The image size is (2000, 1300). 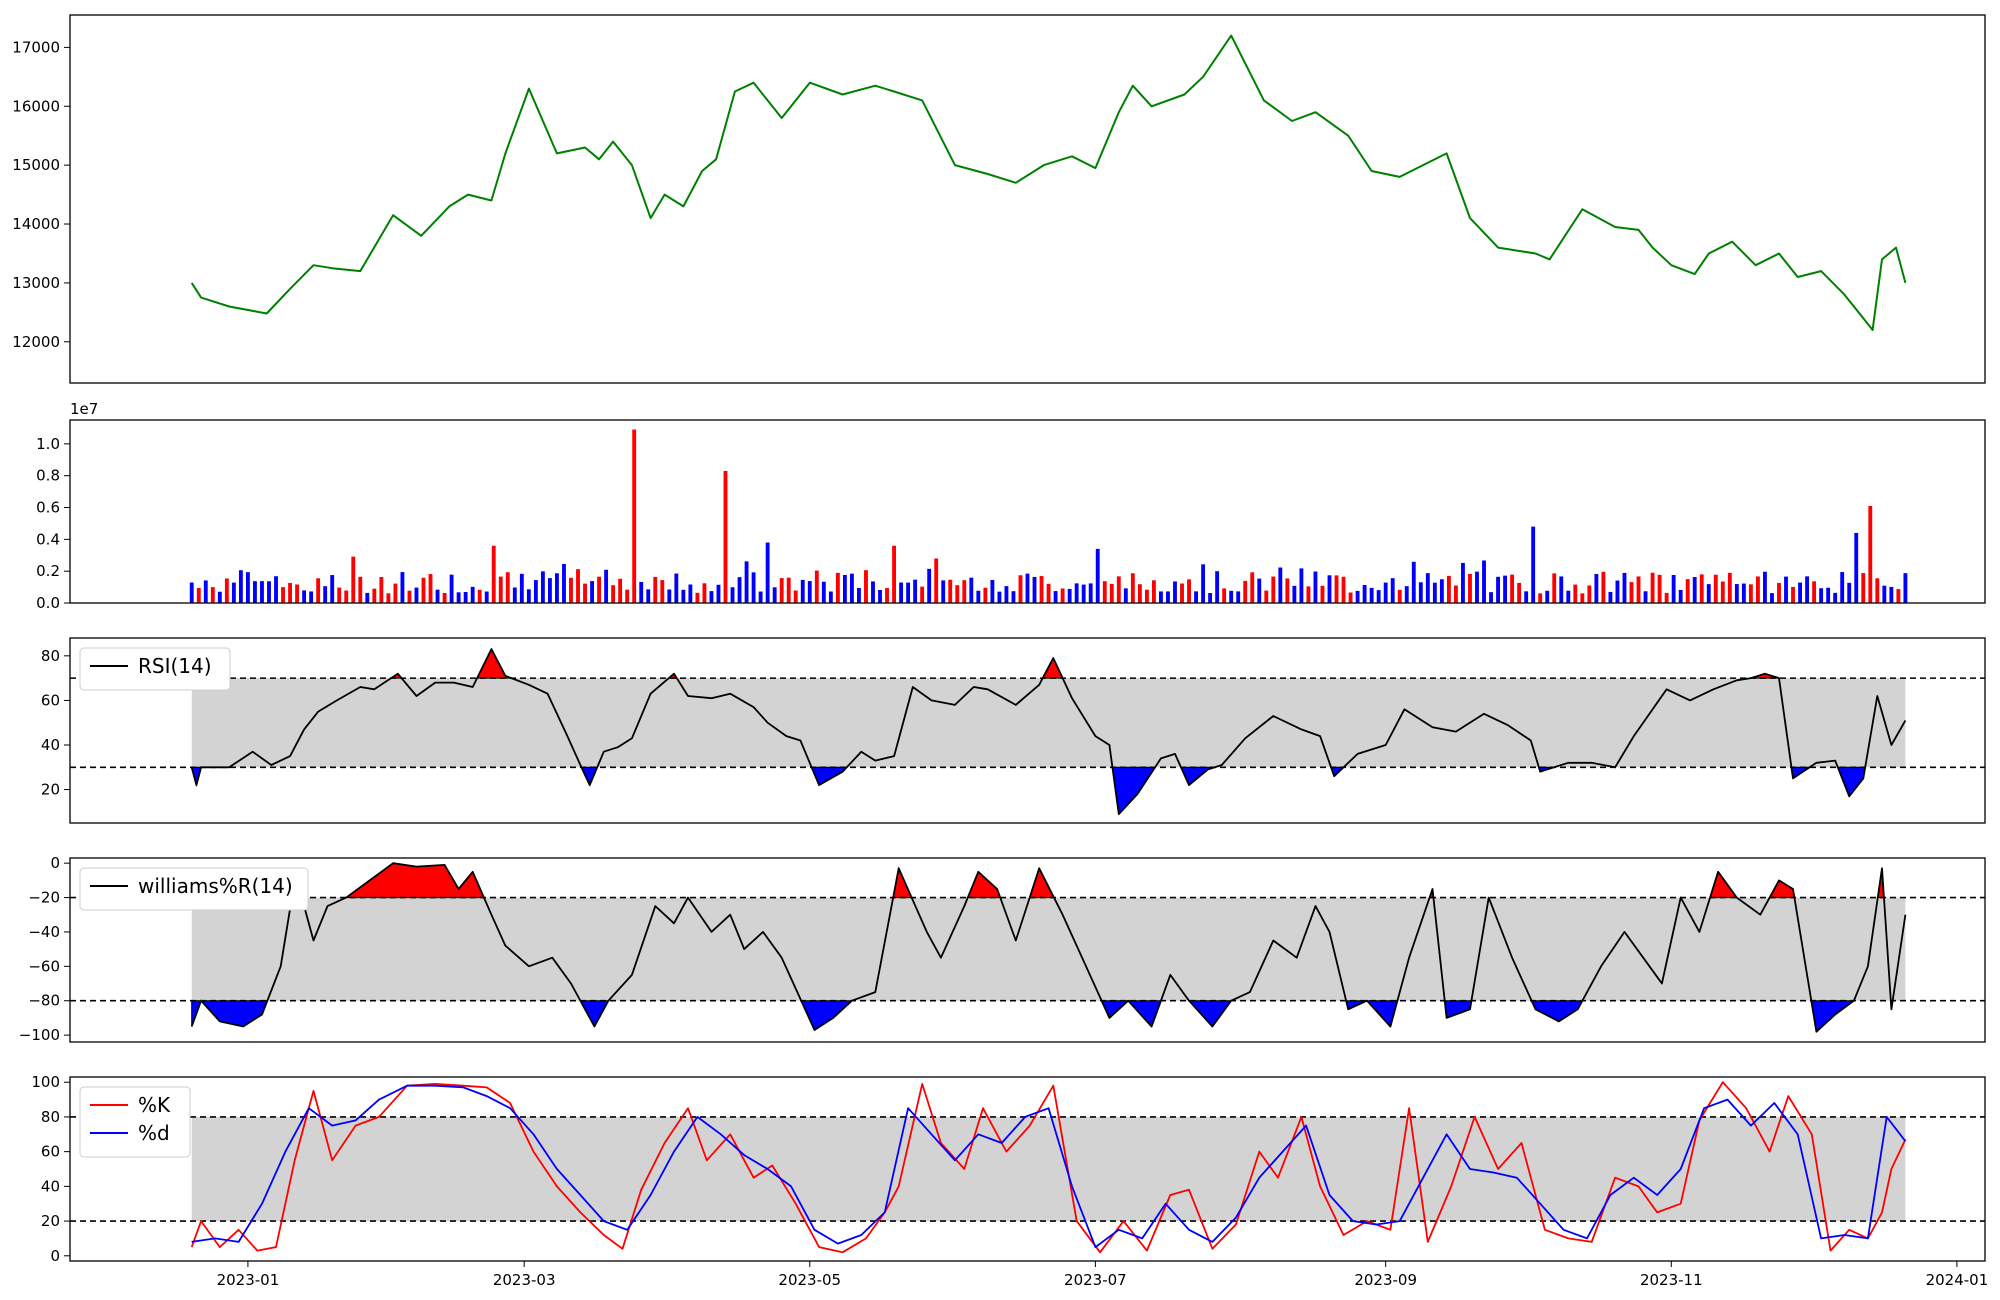 What do you see at coordinates (1095, 1280) in the screenshot?
I see `x-tick-label: 2023-07` at bounding box center [1095, 1280].